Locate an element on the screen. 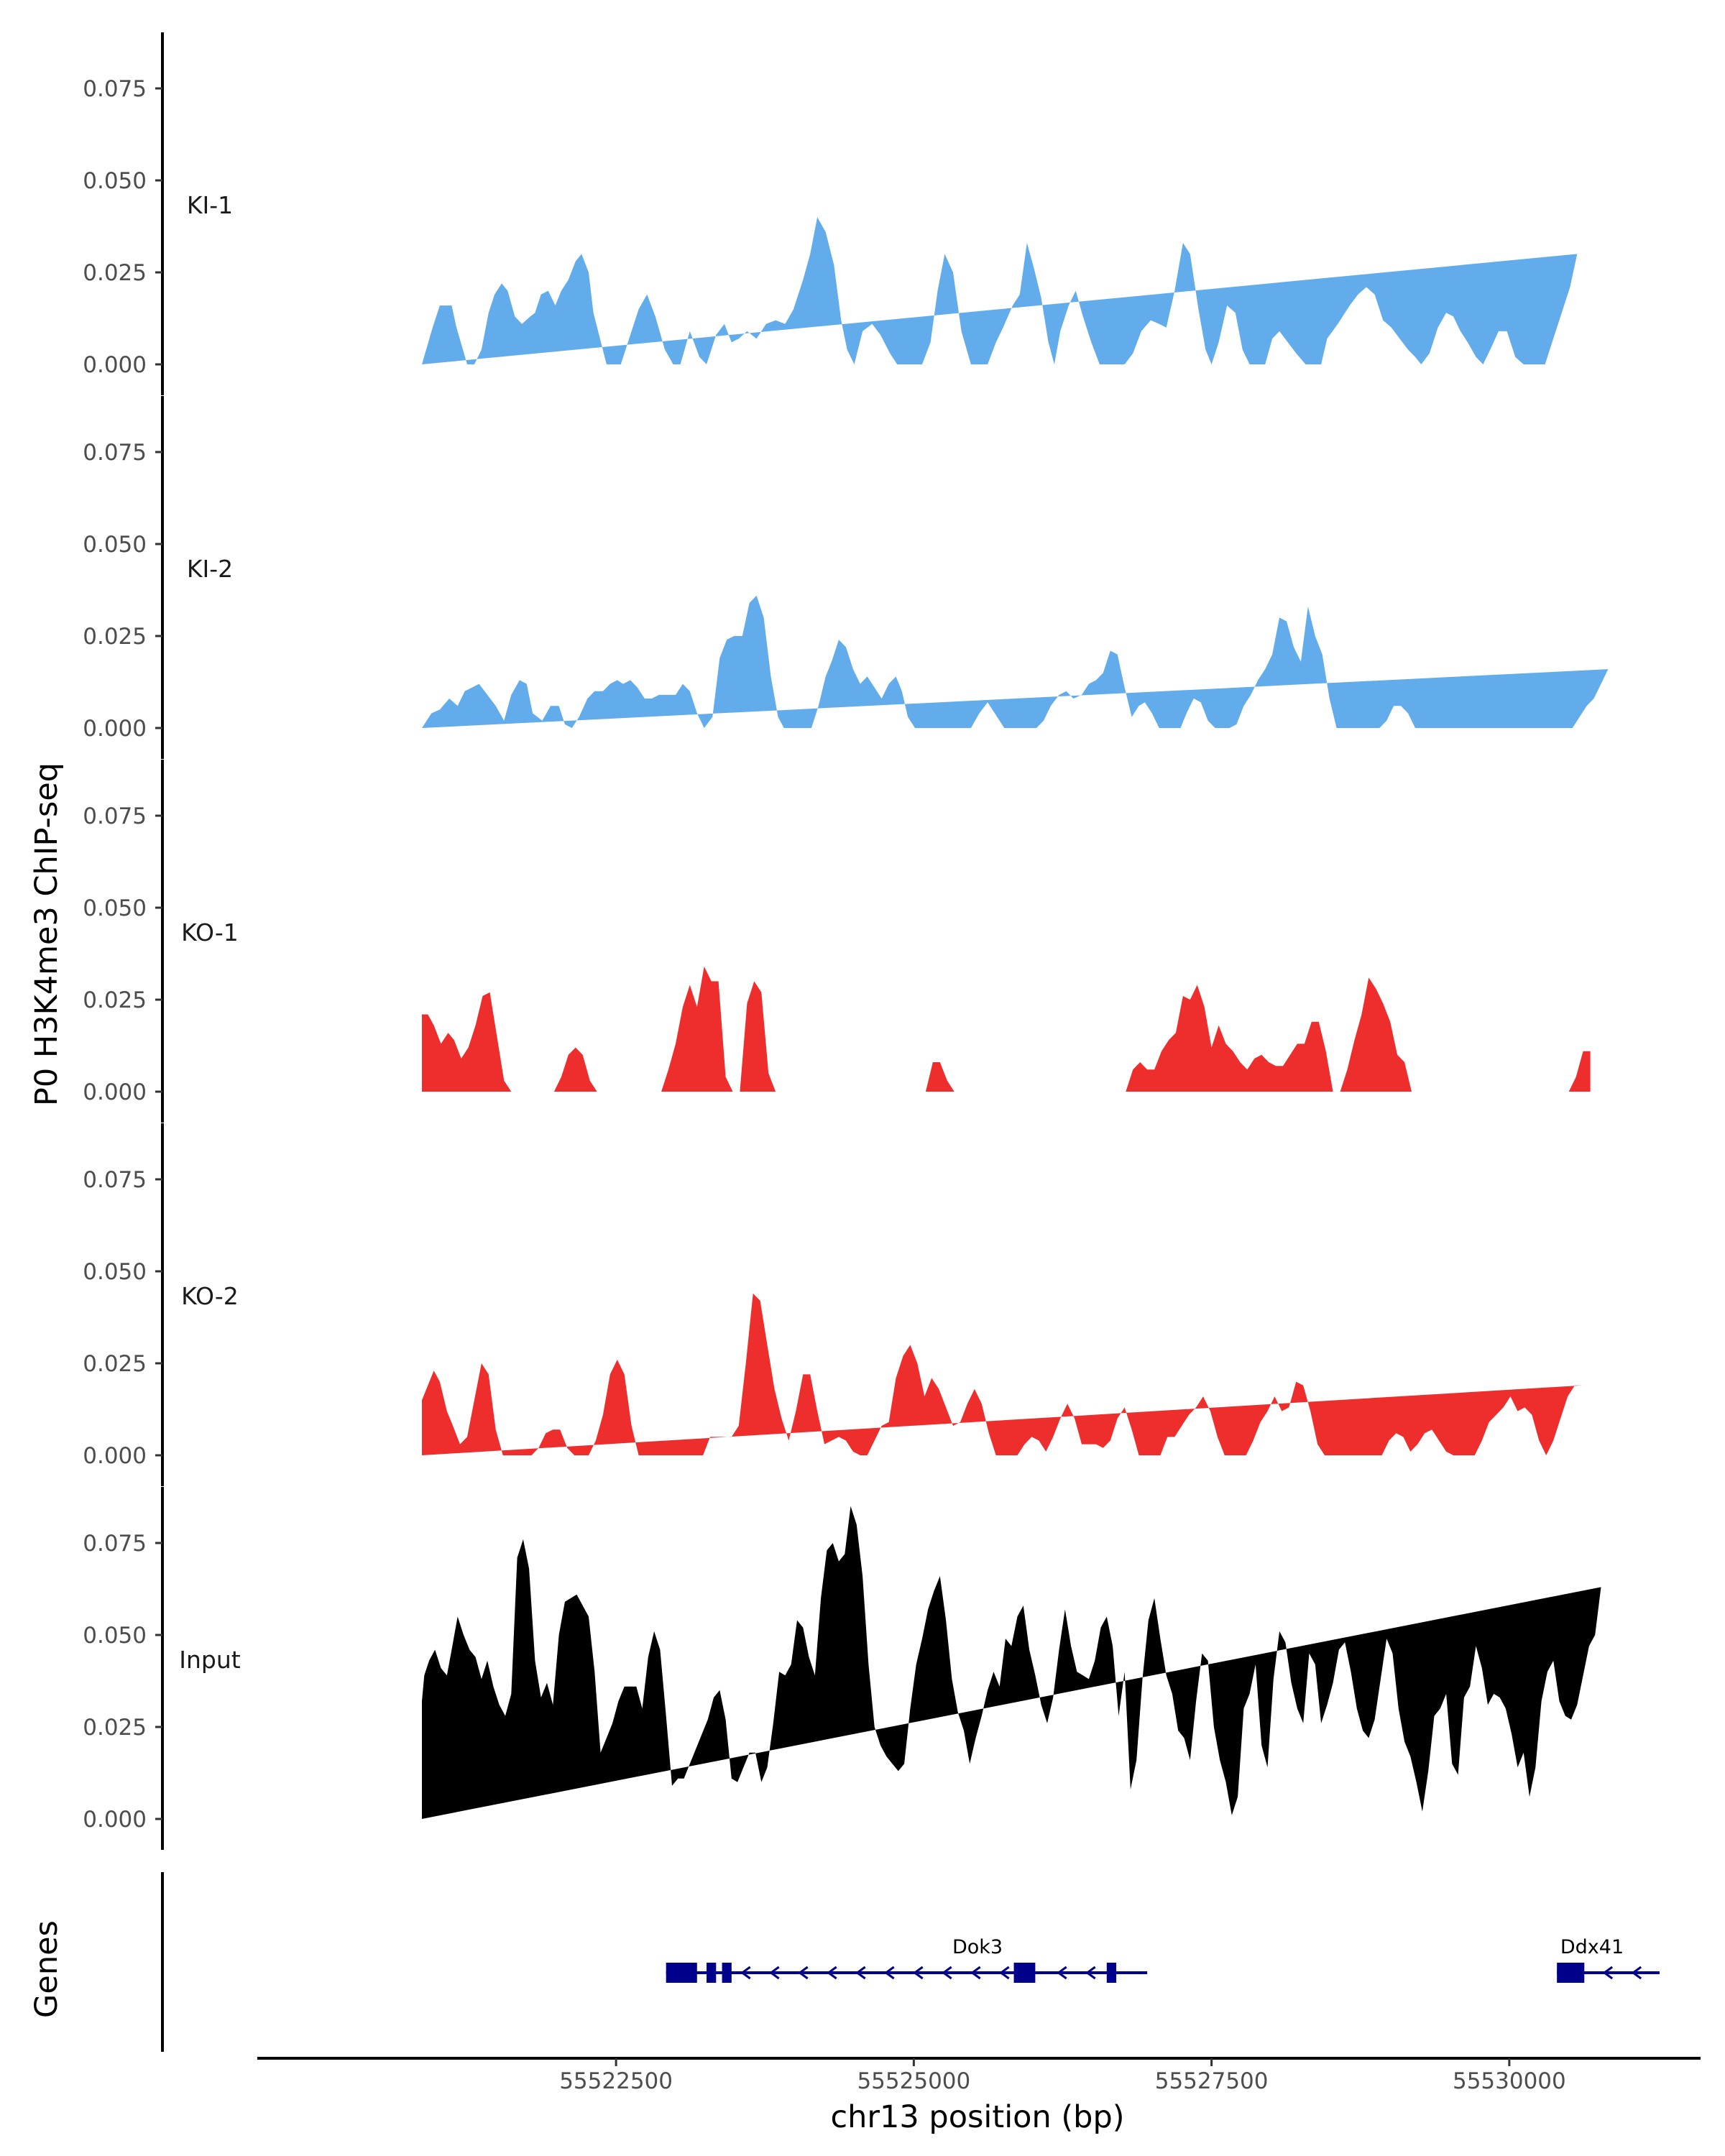  track-input: 0.000 0.025 0.050 0.075 Input is located at coordinates (842, 1668).